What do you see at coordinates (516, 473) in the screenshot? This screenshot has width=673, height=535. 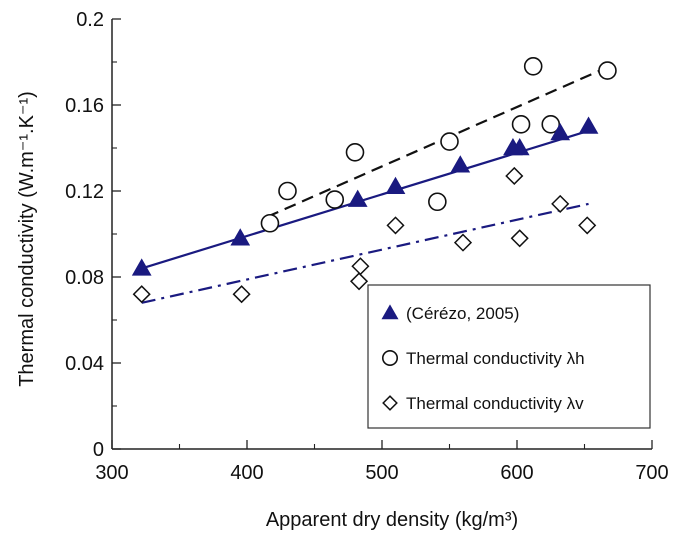 I see `x-tick-label: 600` at bounding box center [516, 473].